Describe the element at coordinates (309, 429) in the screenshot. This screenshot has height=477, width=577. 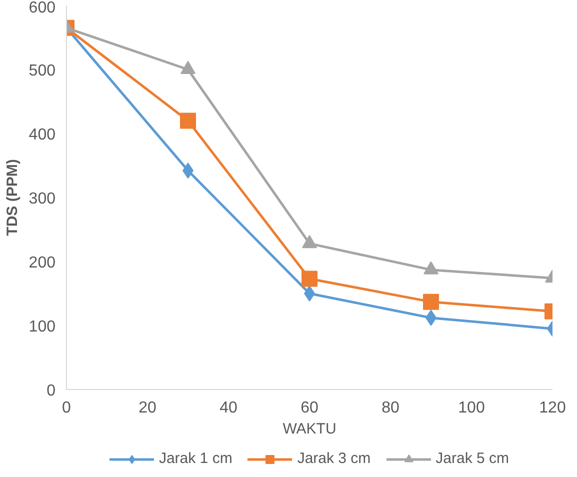
I see `x-axis-title: WAKTU` at that location.